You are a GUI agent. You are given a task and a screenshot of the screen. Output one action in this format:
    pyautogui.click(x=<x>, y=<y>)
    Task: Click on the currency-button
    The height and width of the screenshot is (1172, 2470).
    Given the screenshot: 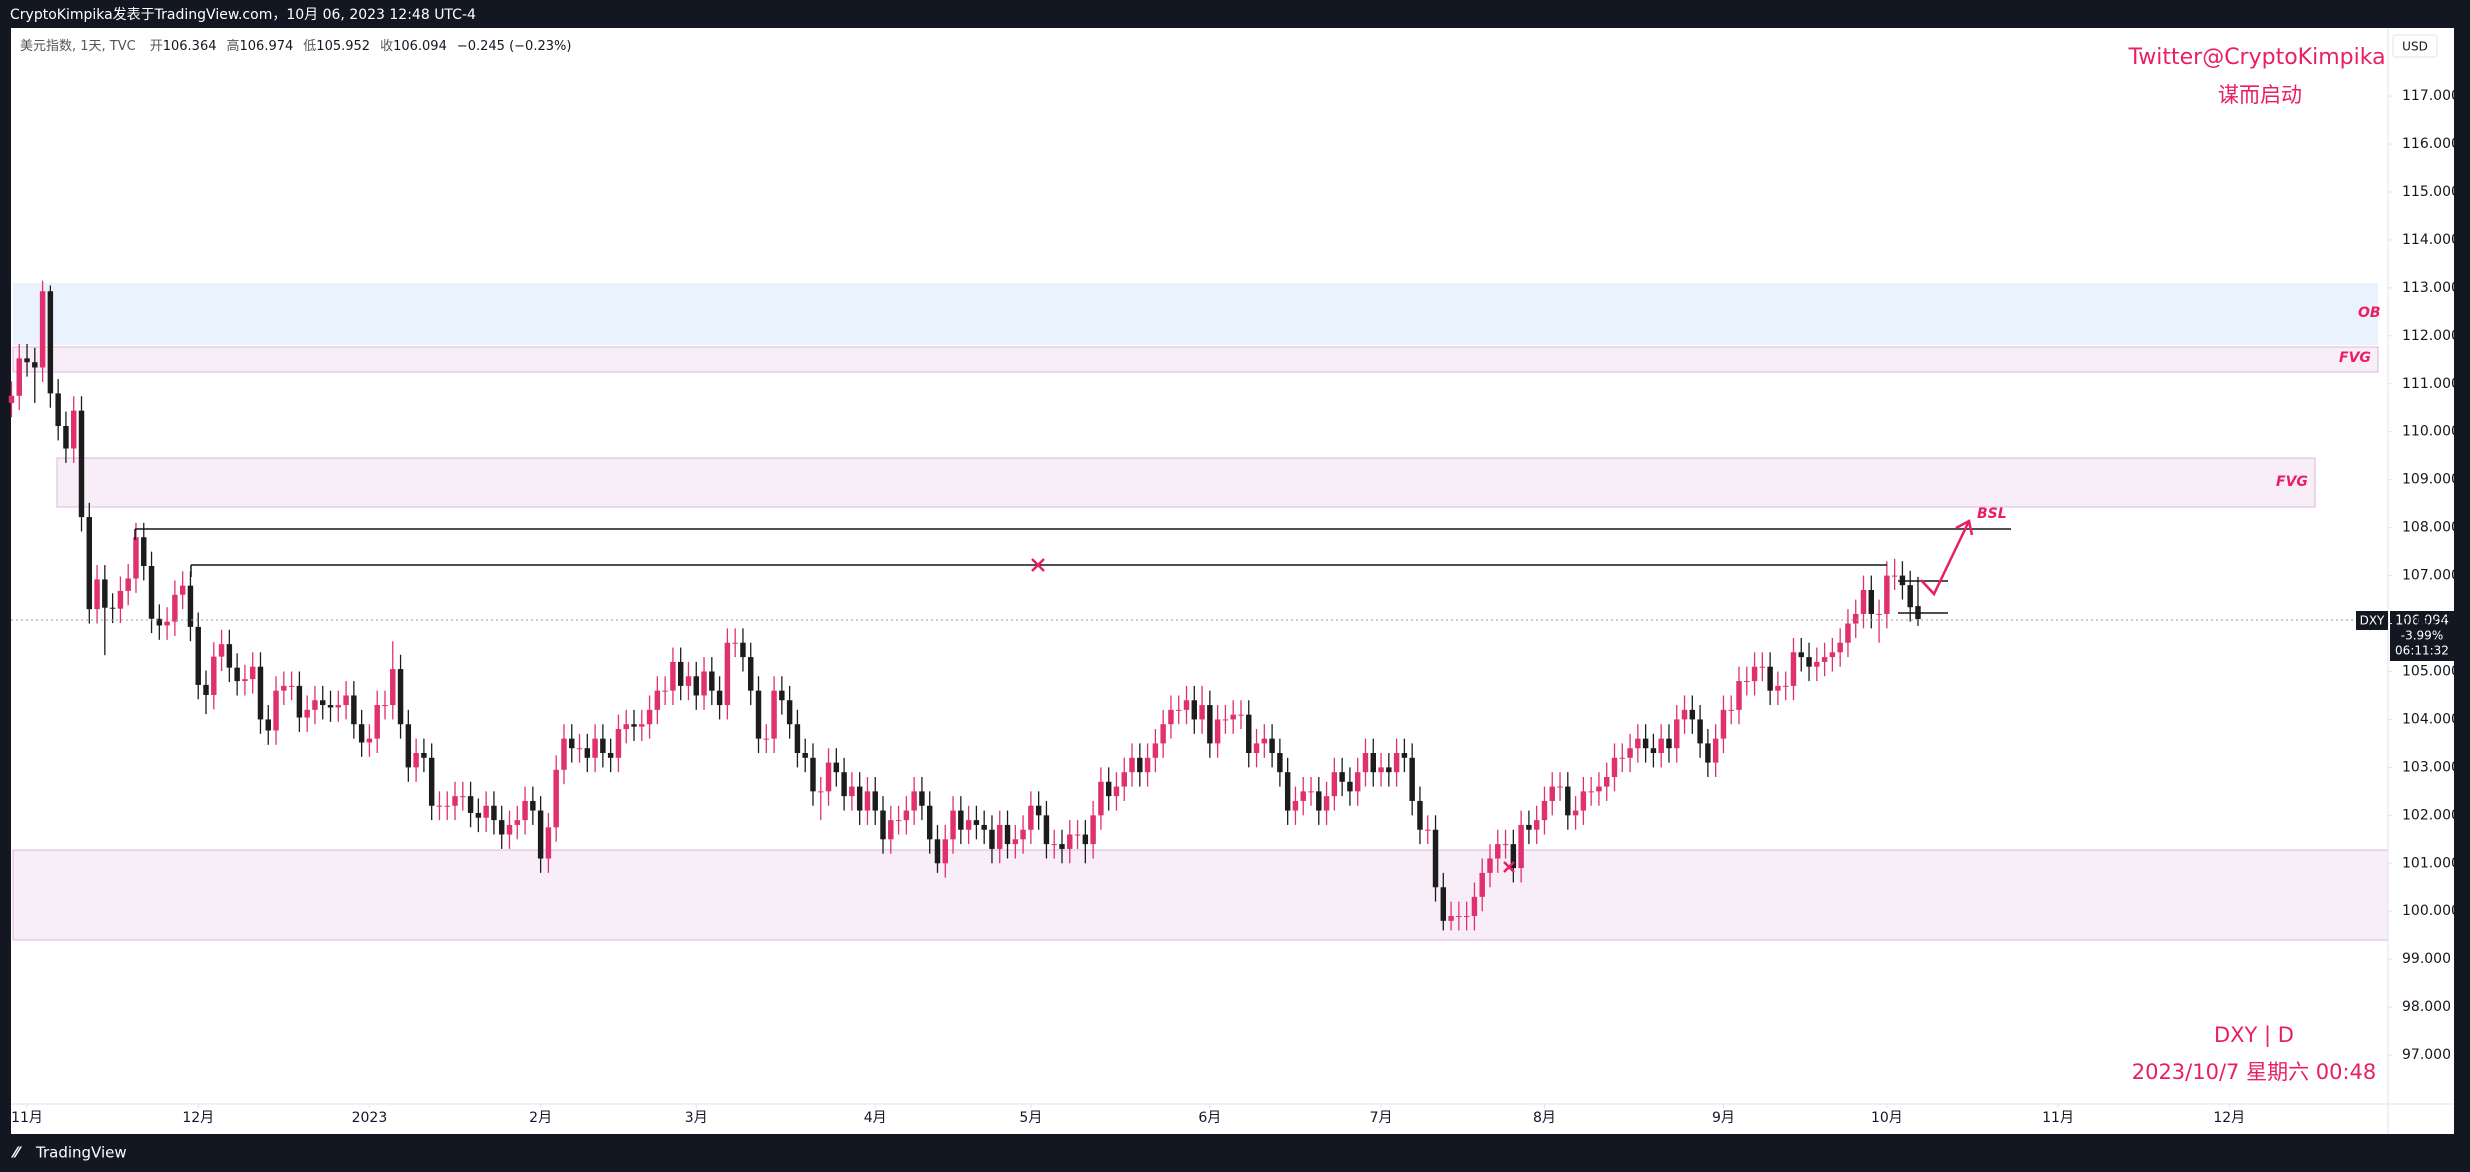 What is the action you would take?
    pyautogui.click(x=2415, y=46)
    